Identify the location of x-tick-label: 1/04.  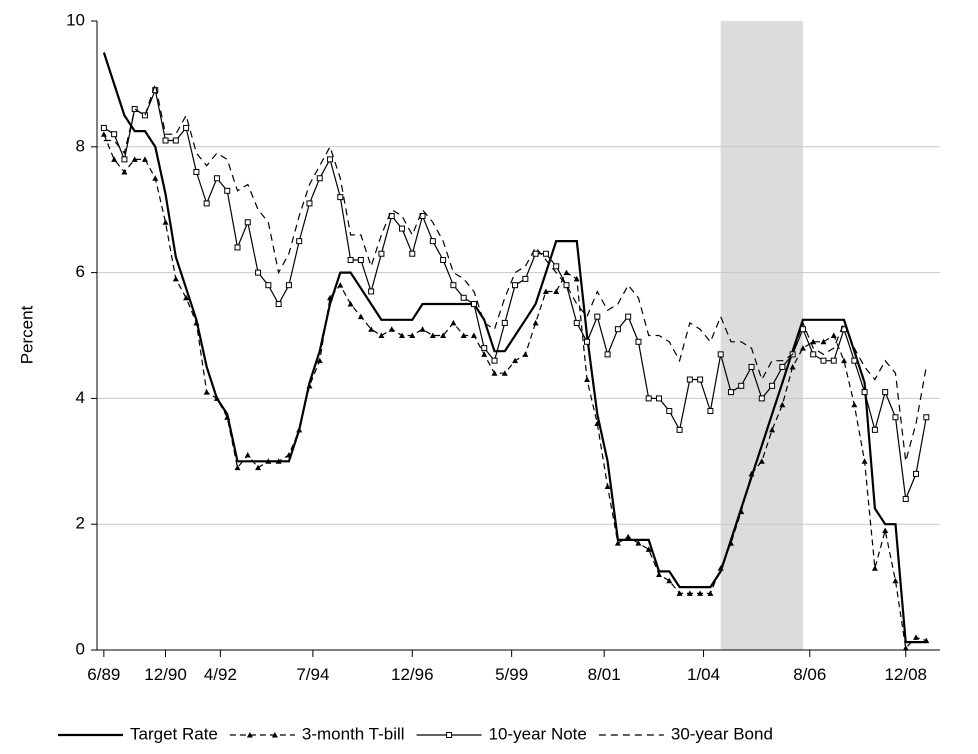
(703, 674).